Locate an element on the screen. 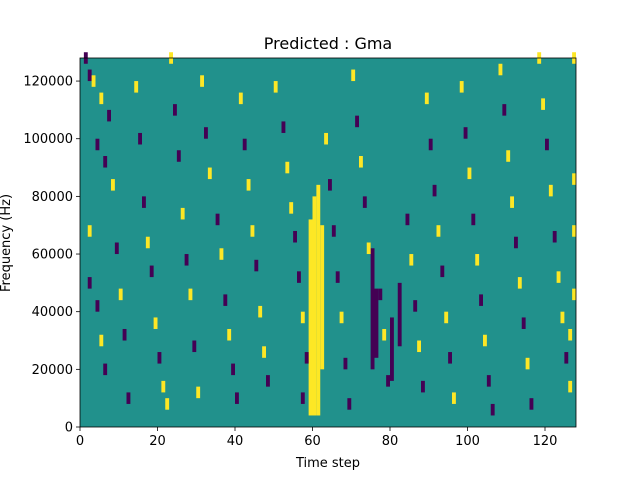 The width and height of the screenshot is (640, 480). y-tick-label: 20000 is located at coordinates (52, 370).